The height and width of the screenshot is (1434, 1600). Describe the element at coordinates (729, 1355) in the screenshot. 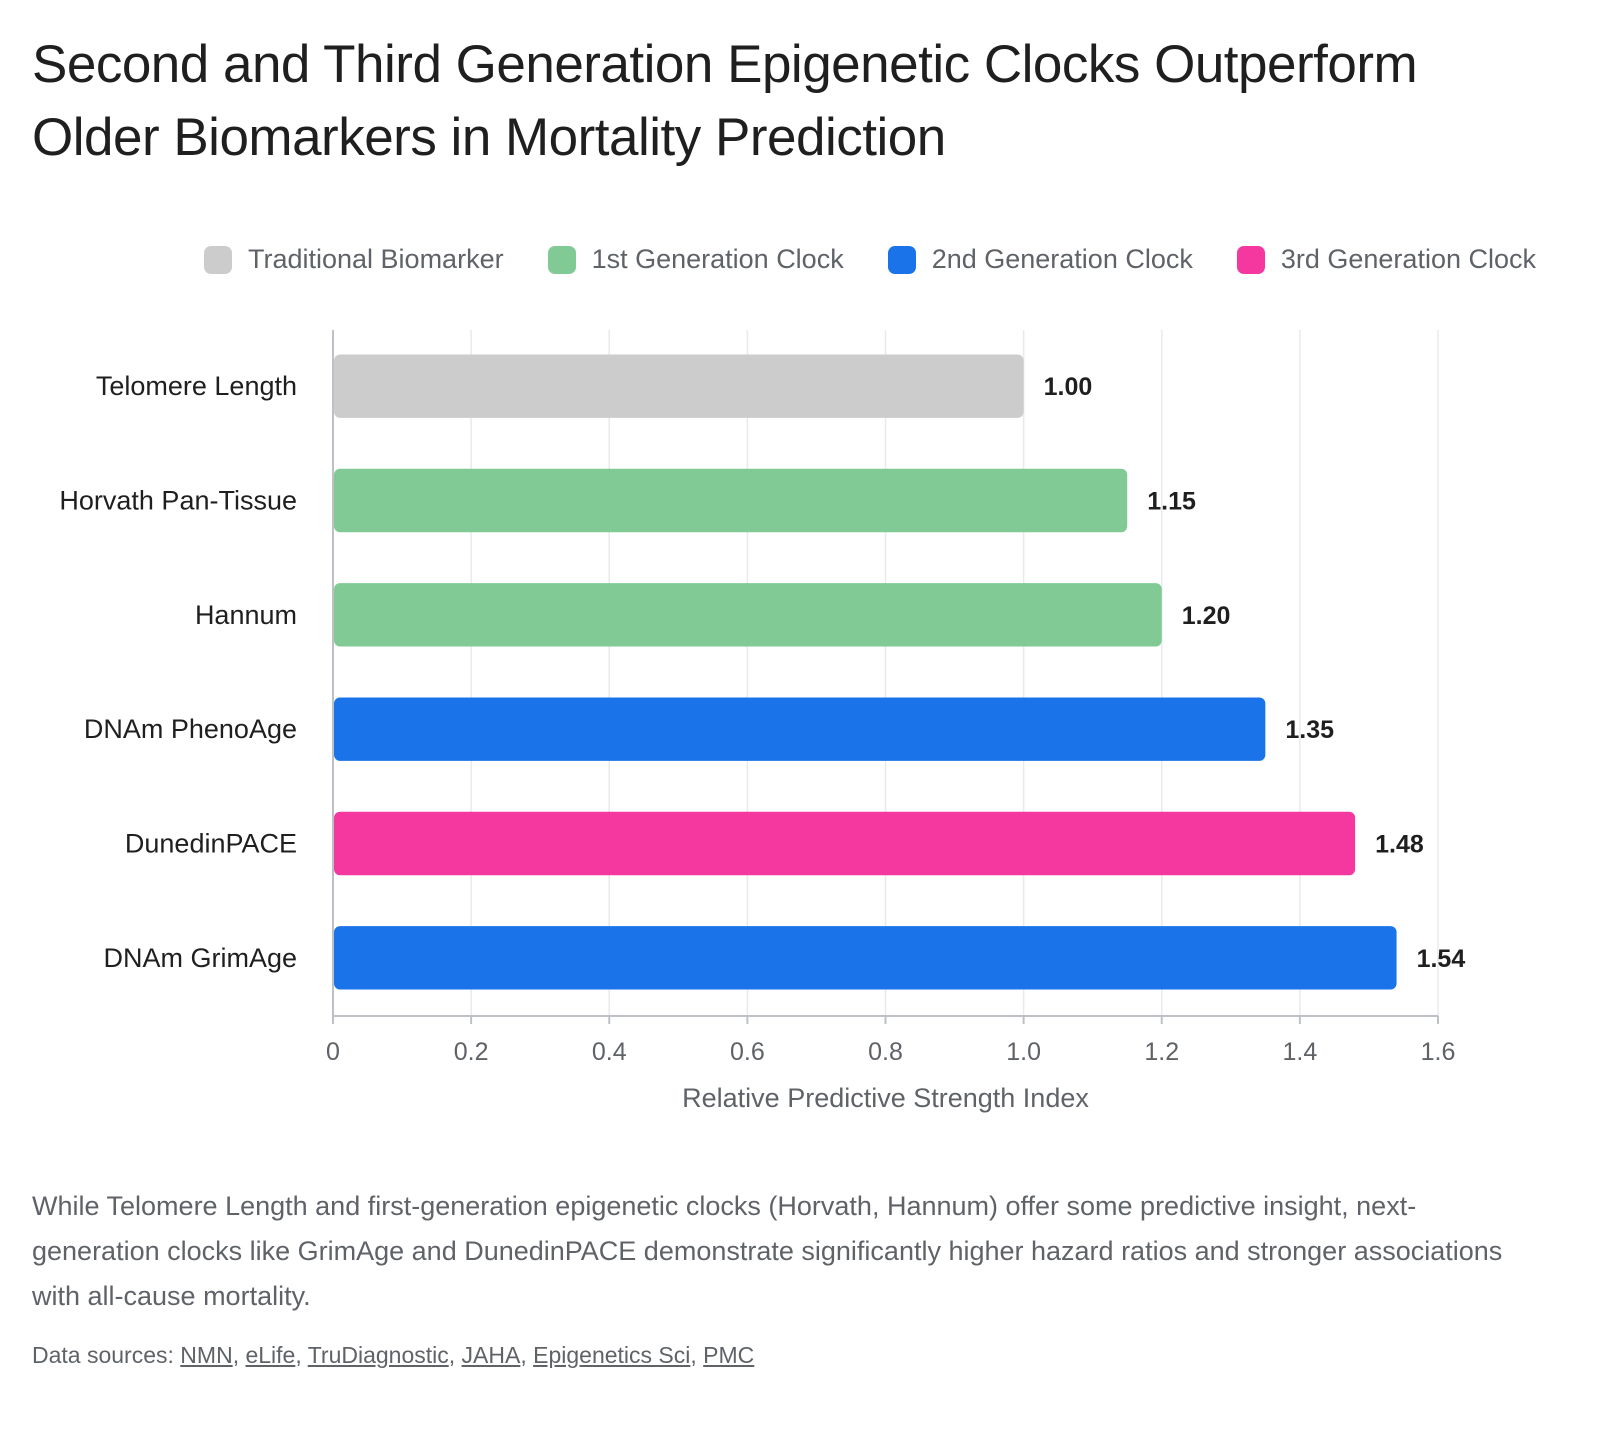

I see `source-link: PMC` at that location.